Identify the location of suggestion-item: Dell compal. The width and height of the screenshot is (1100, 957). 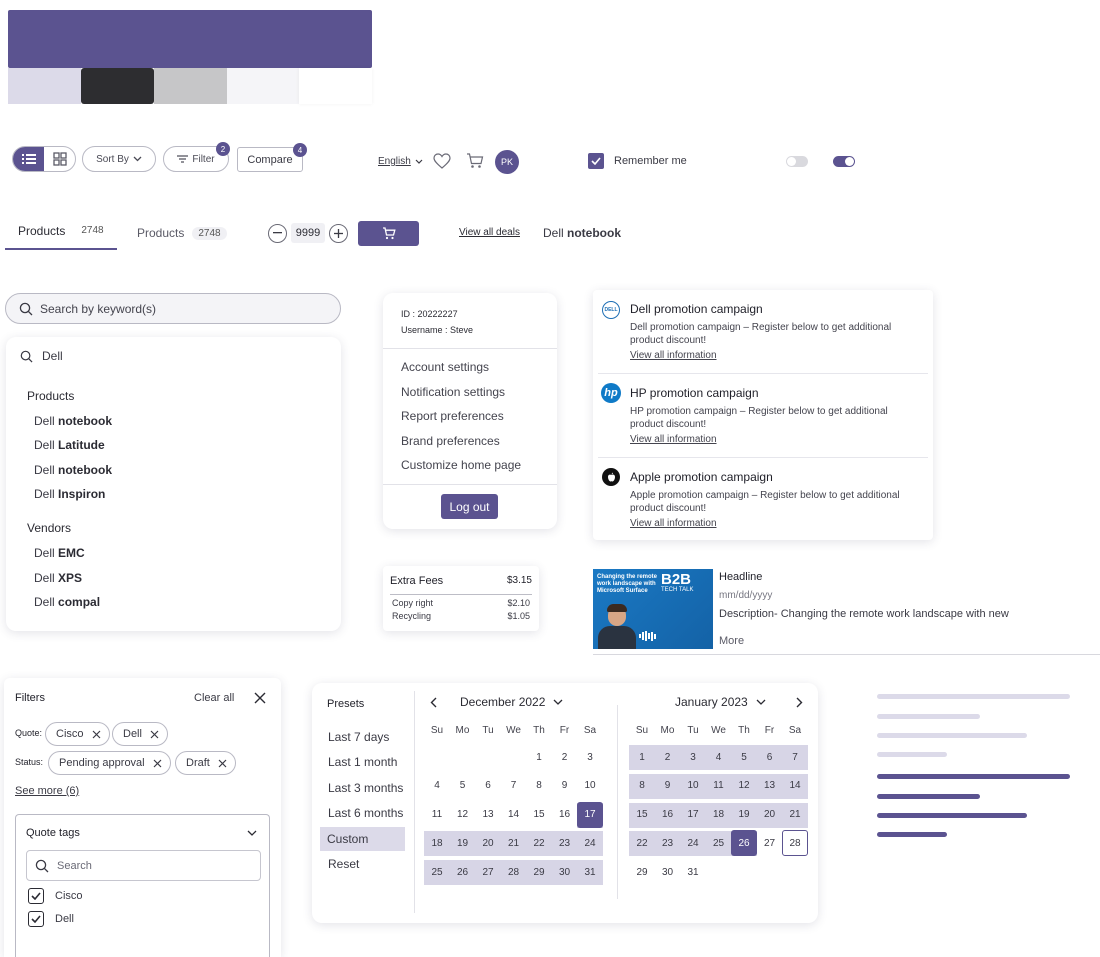
(67, 602).